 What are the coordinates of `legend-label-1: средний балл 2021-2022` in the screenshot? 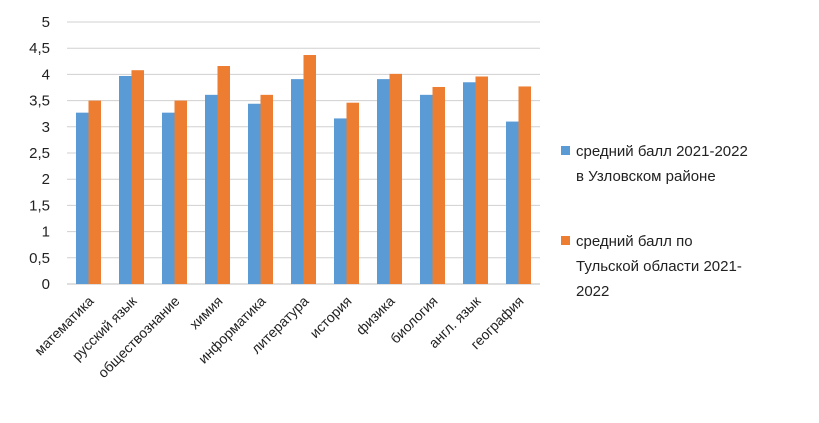 It's located at (662, 151).